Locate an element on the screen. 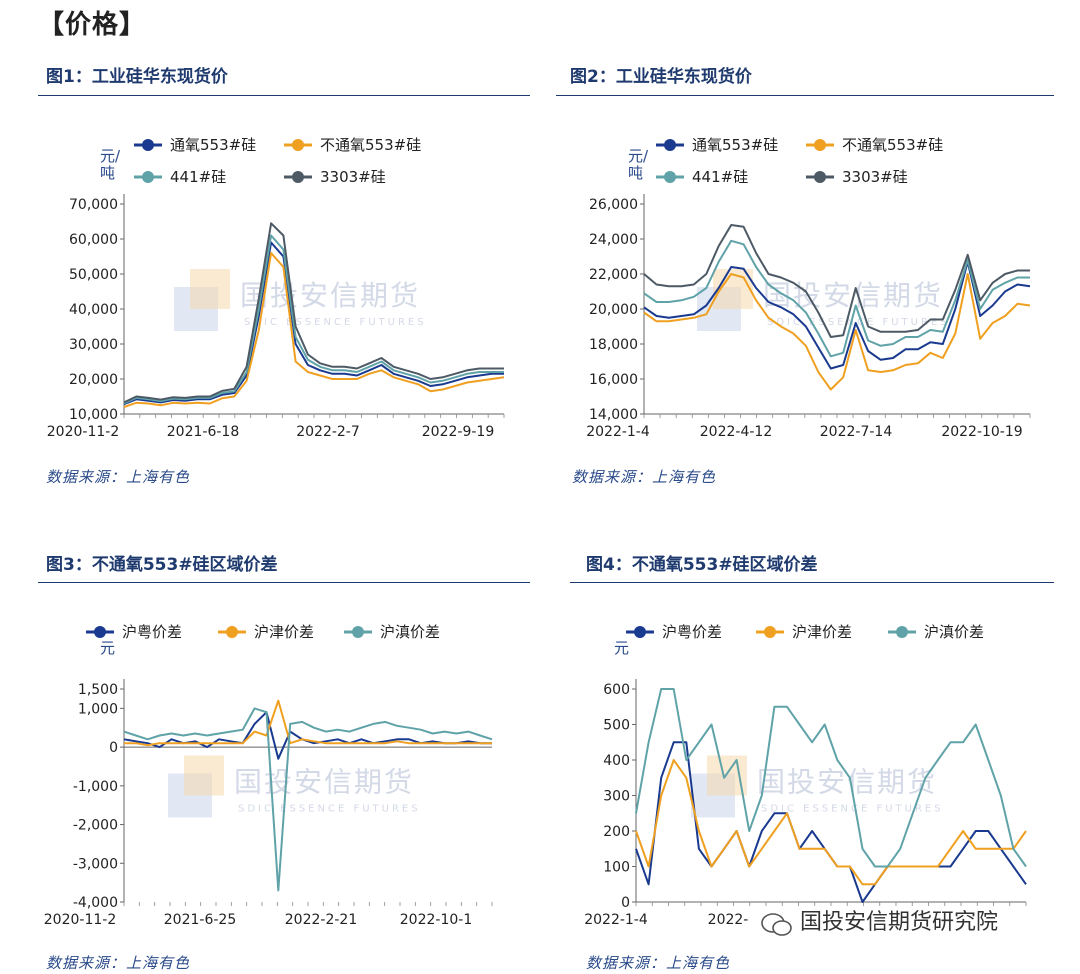  x-tick-label: 2022-9-19 is located at coordinates (458, 432).